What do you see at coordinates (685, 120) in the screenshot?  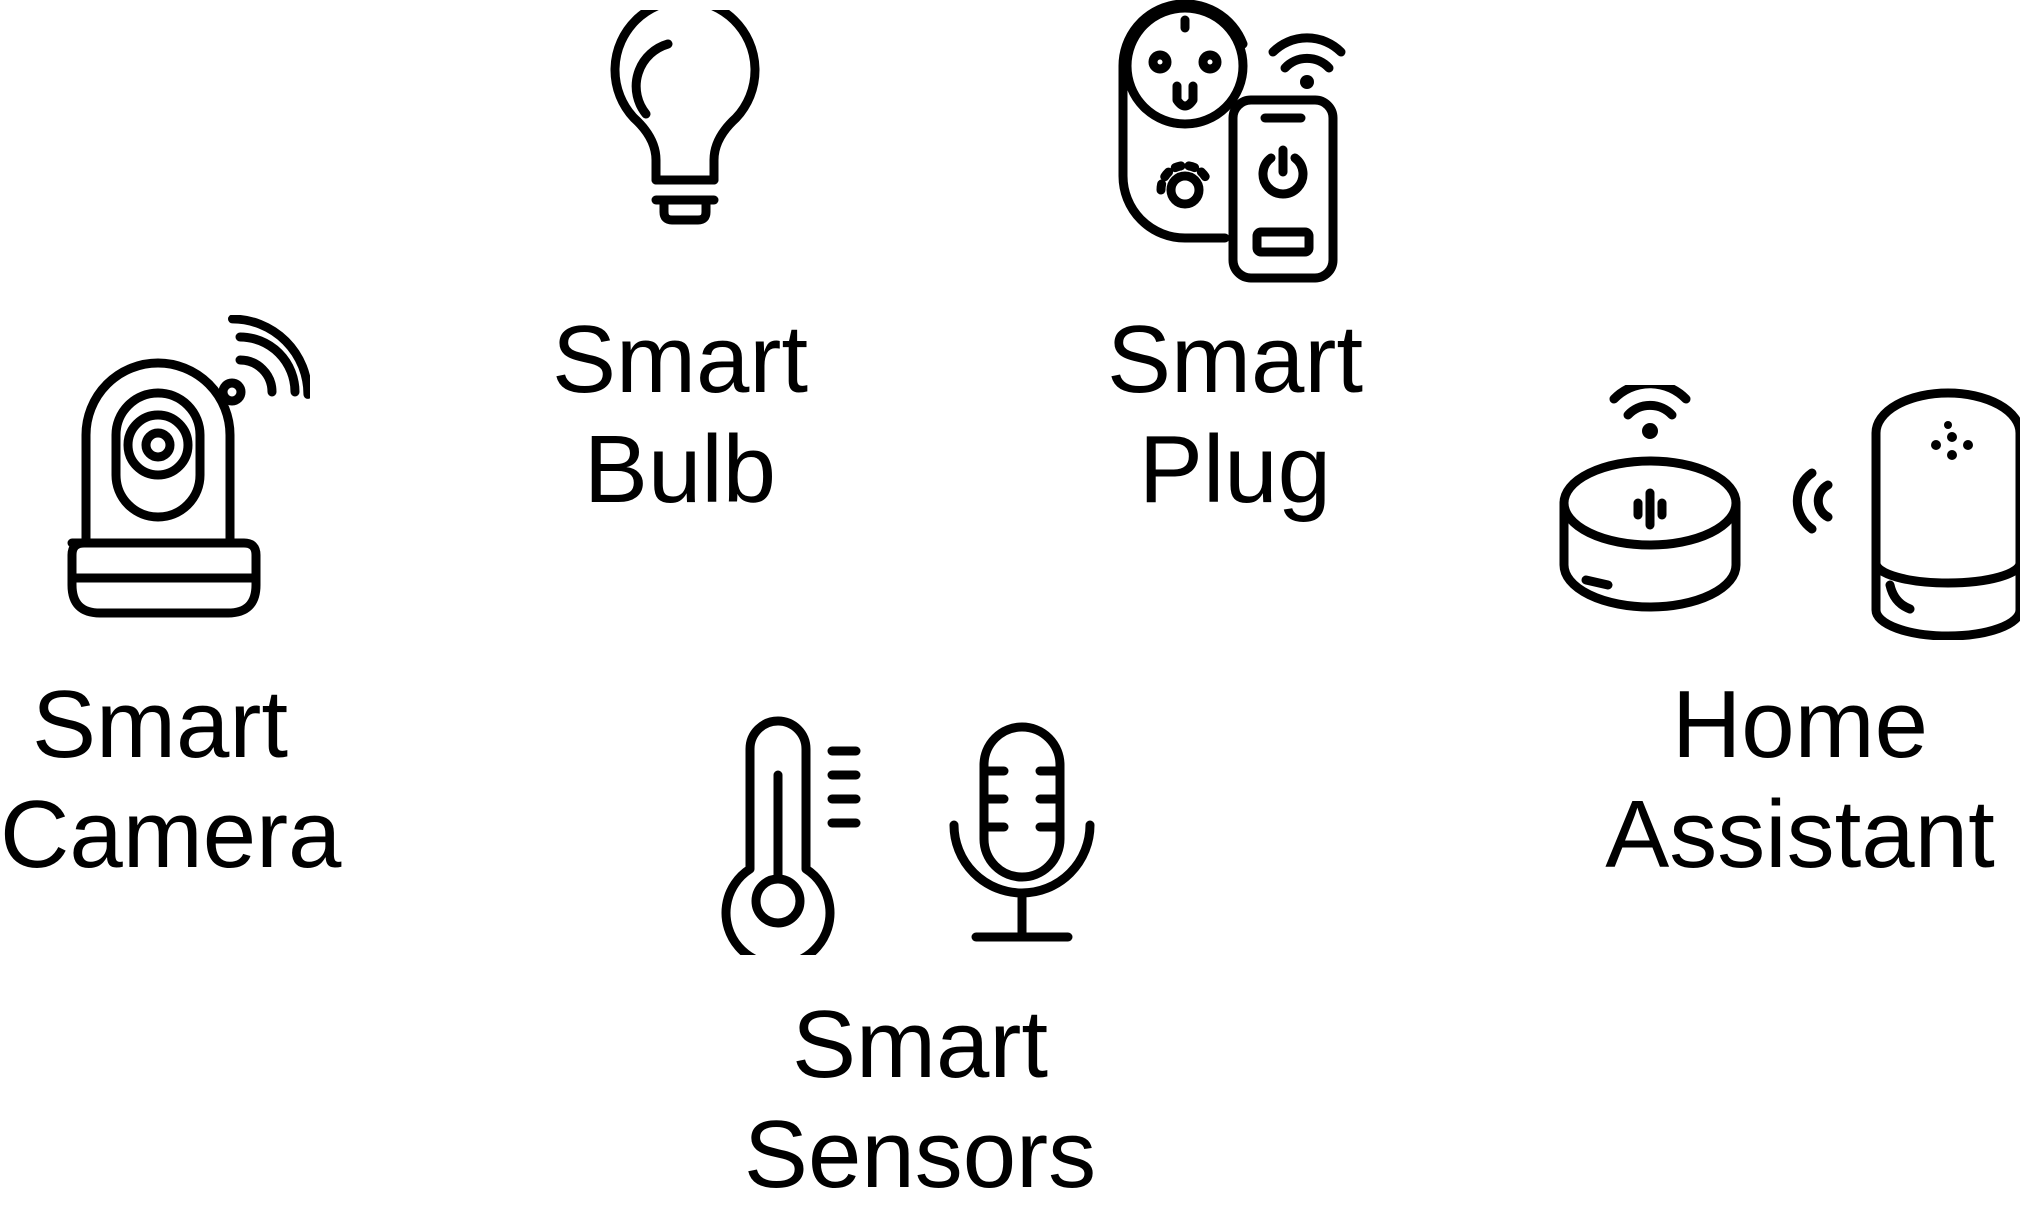 I see `light-bulb-icon` at bounding box center [685, 120].